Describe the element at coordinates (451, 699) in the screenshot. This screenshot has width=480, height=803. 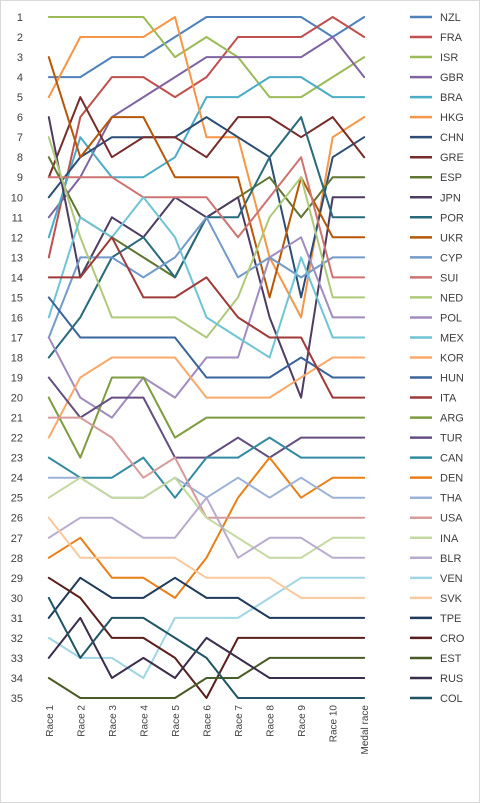
I see `legend-label: COL` at that location.